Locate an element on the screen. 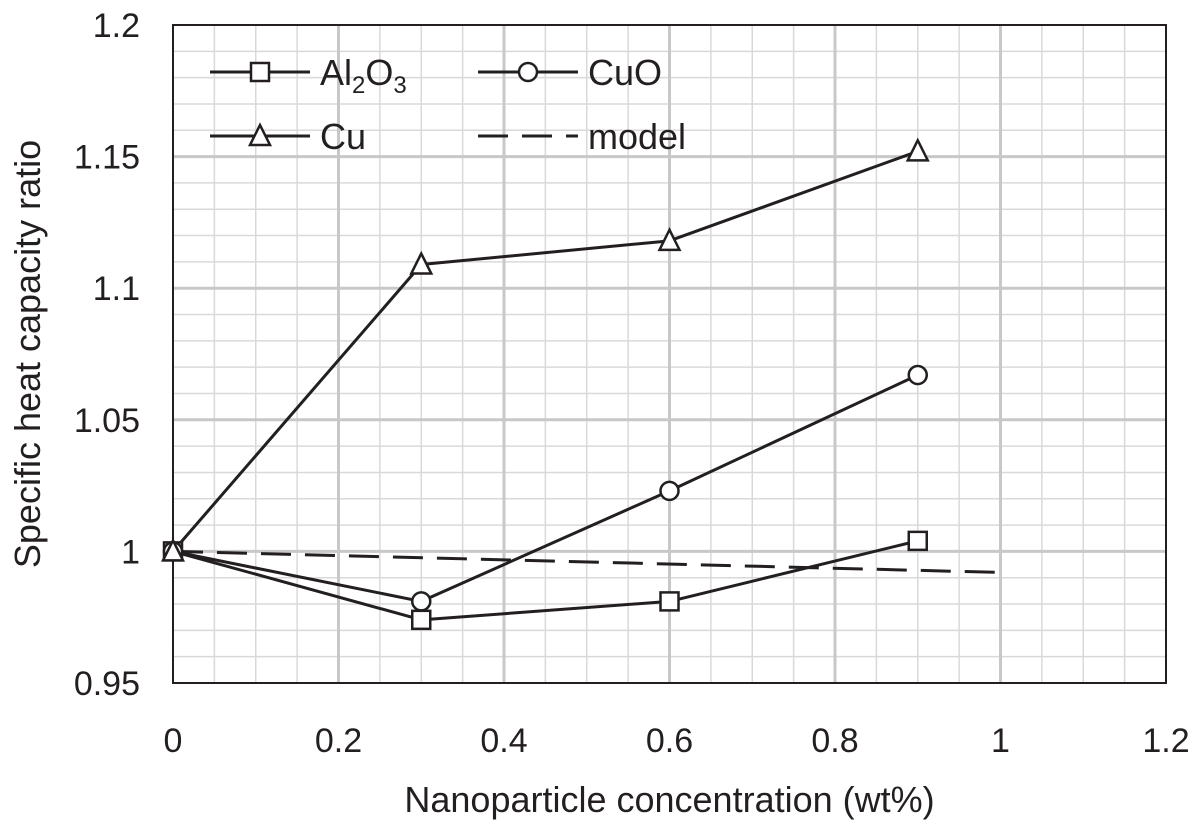 The width and height of the screenshot is (1200, 830). legend-label-cuo: CuO is located at coordinates (625, 72).